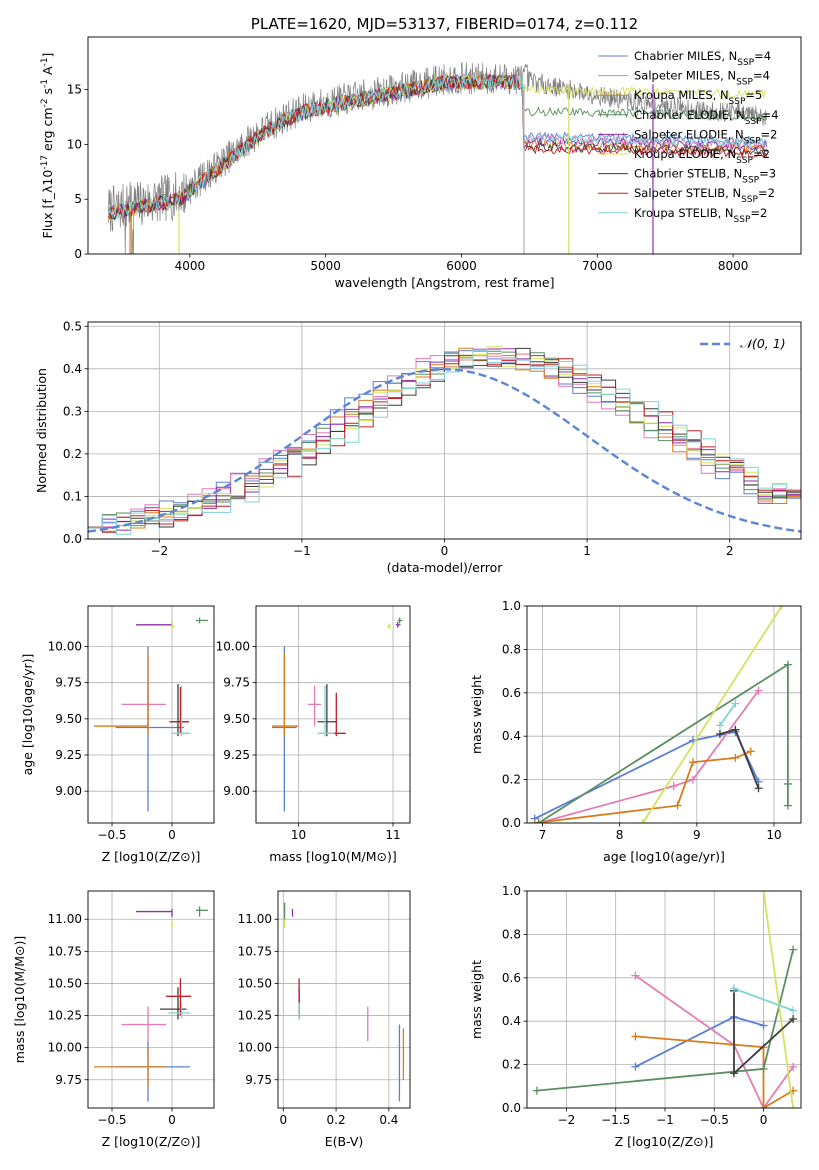 Image resolution: width=819 pixels, height=1170 pixels. What do you see at coordinates (700, 215) in the screenshot?
I see `legend-label: Kroupa STELIB, NSSP=2` at bounding box center [700, 215].